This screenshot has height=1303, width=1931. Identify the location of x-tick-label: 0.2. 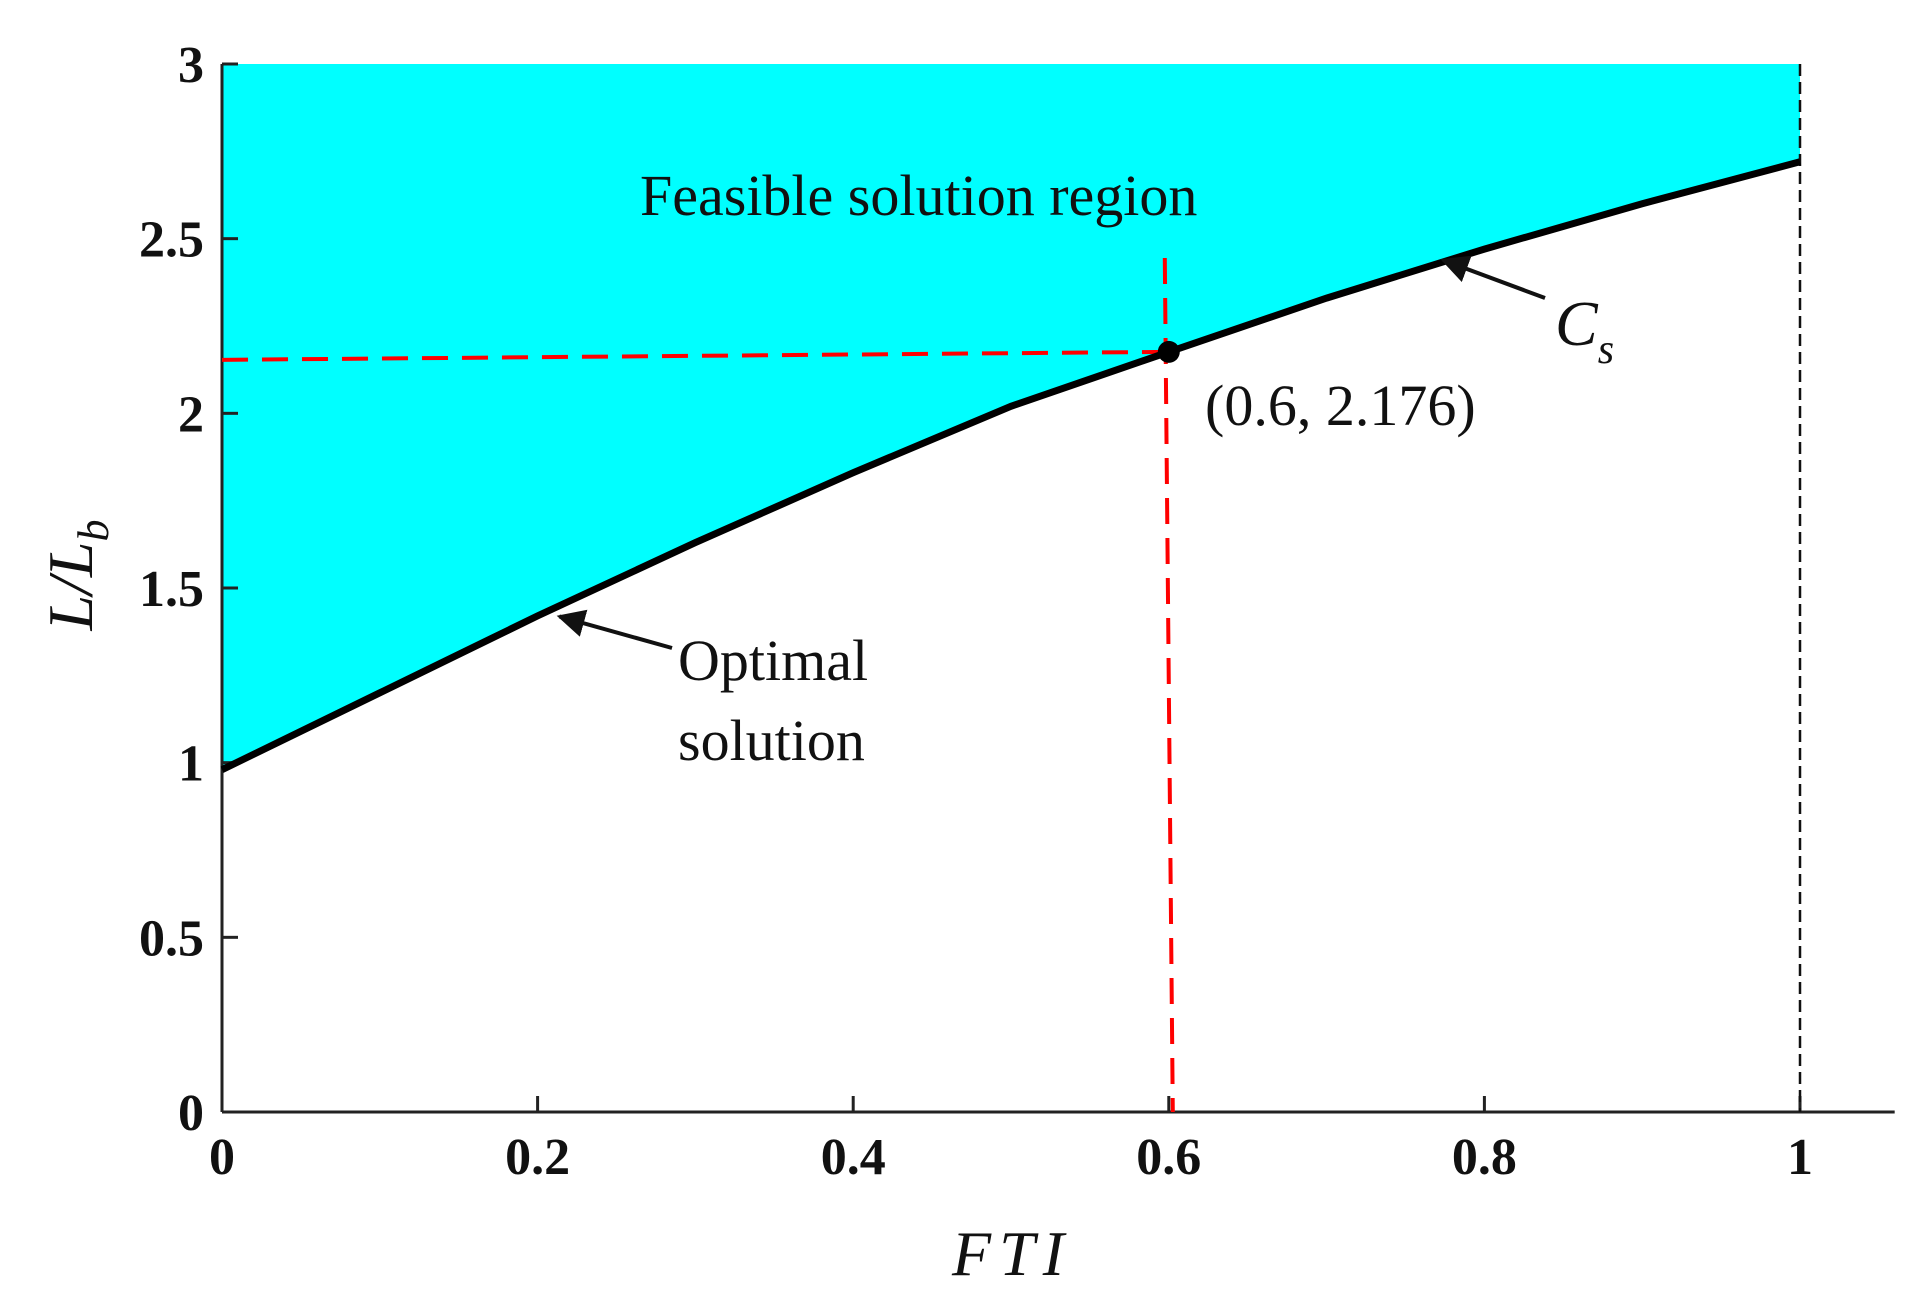
(537, 1157).